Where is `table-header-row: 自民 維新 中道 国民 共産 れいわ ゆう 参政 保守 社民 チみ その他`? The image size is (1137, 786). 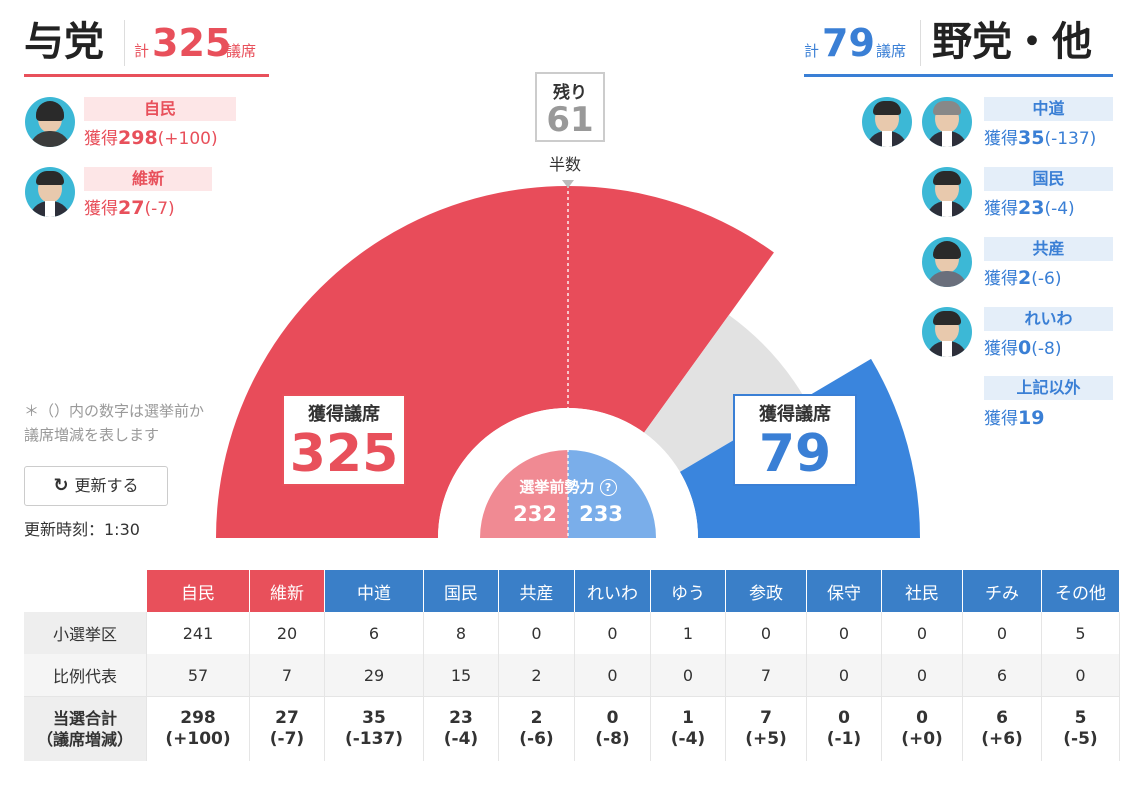 table-header-row: 自民 維新 中道 国民 共産 れいわ ゆう 参政 保守 社民 チみ その他 is located at coordinates (572, 591).